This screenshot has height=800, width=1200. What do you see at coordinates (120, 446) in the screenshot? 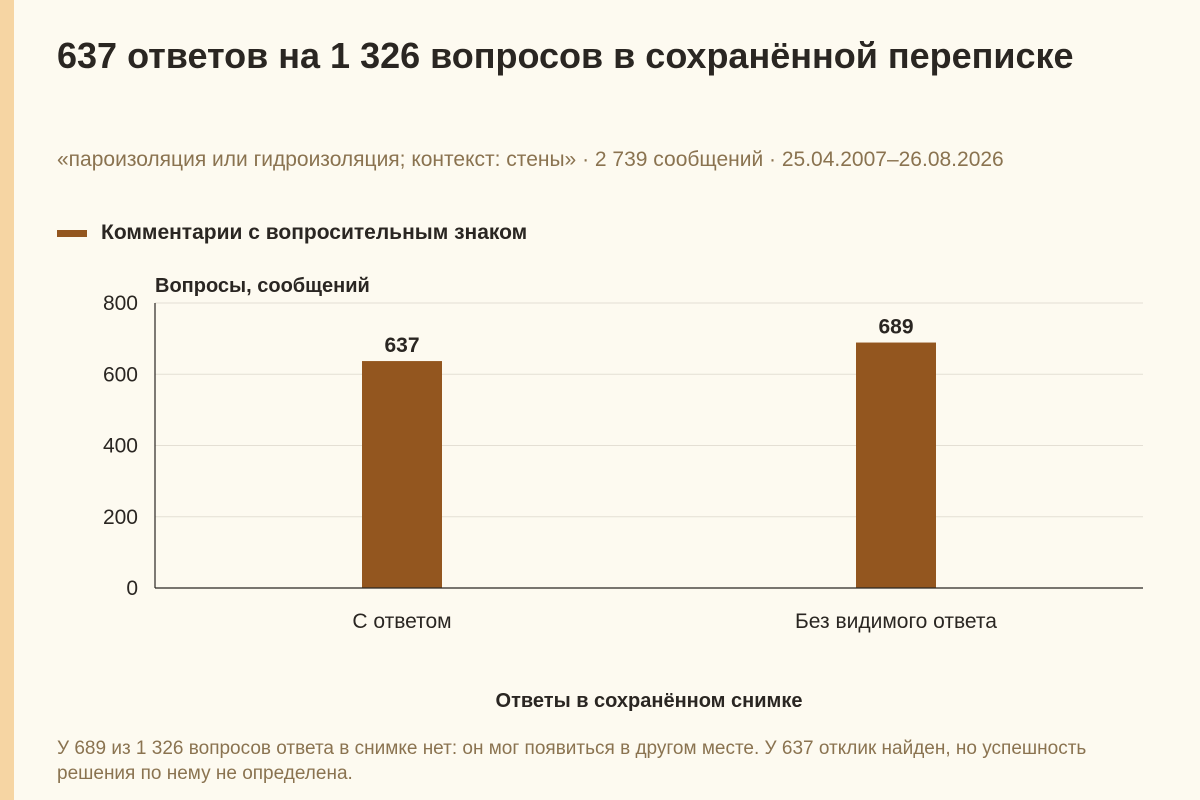
I see `y-tick-label: 400` at bounding box center [120, 446].